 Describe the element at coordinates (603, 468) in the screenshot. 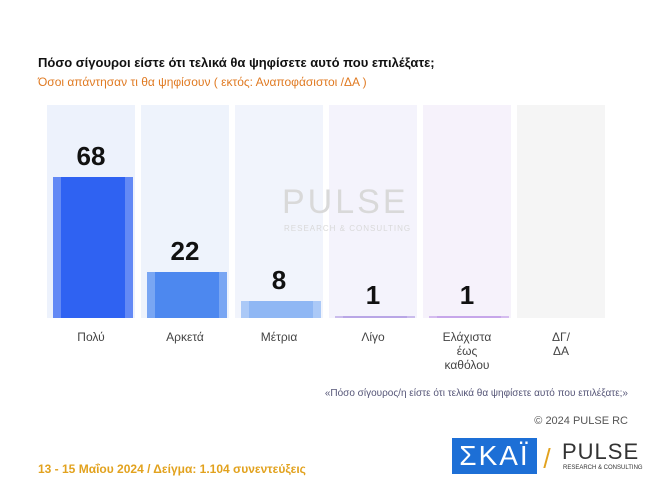

I see `pulse-logo-sub: RESEARCH & CONSULTING` at that location.